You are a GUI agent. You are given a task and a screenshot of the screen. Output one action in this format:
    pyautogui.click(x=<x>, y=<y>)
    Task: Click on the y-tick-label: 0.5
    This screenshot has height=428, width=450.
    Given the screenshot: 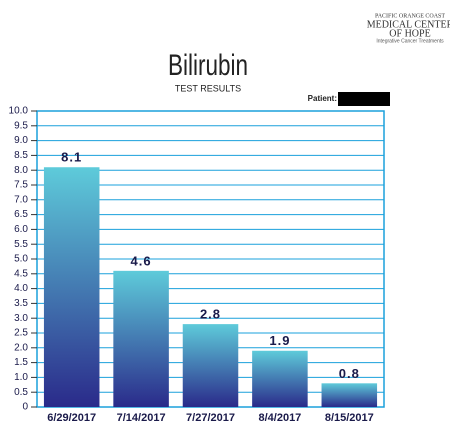 What is the action you would take?
    pyautogui.click(x=21, y=392)
    